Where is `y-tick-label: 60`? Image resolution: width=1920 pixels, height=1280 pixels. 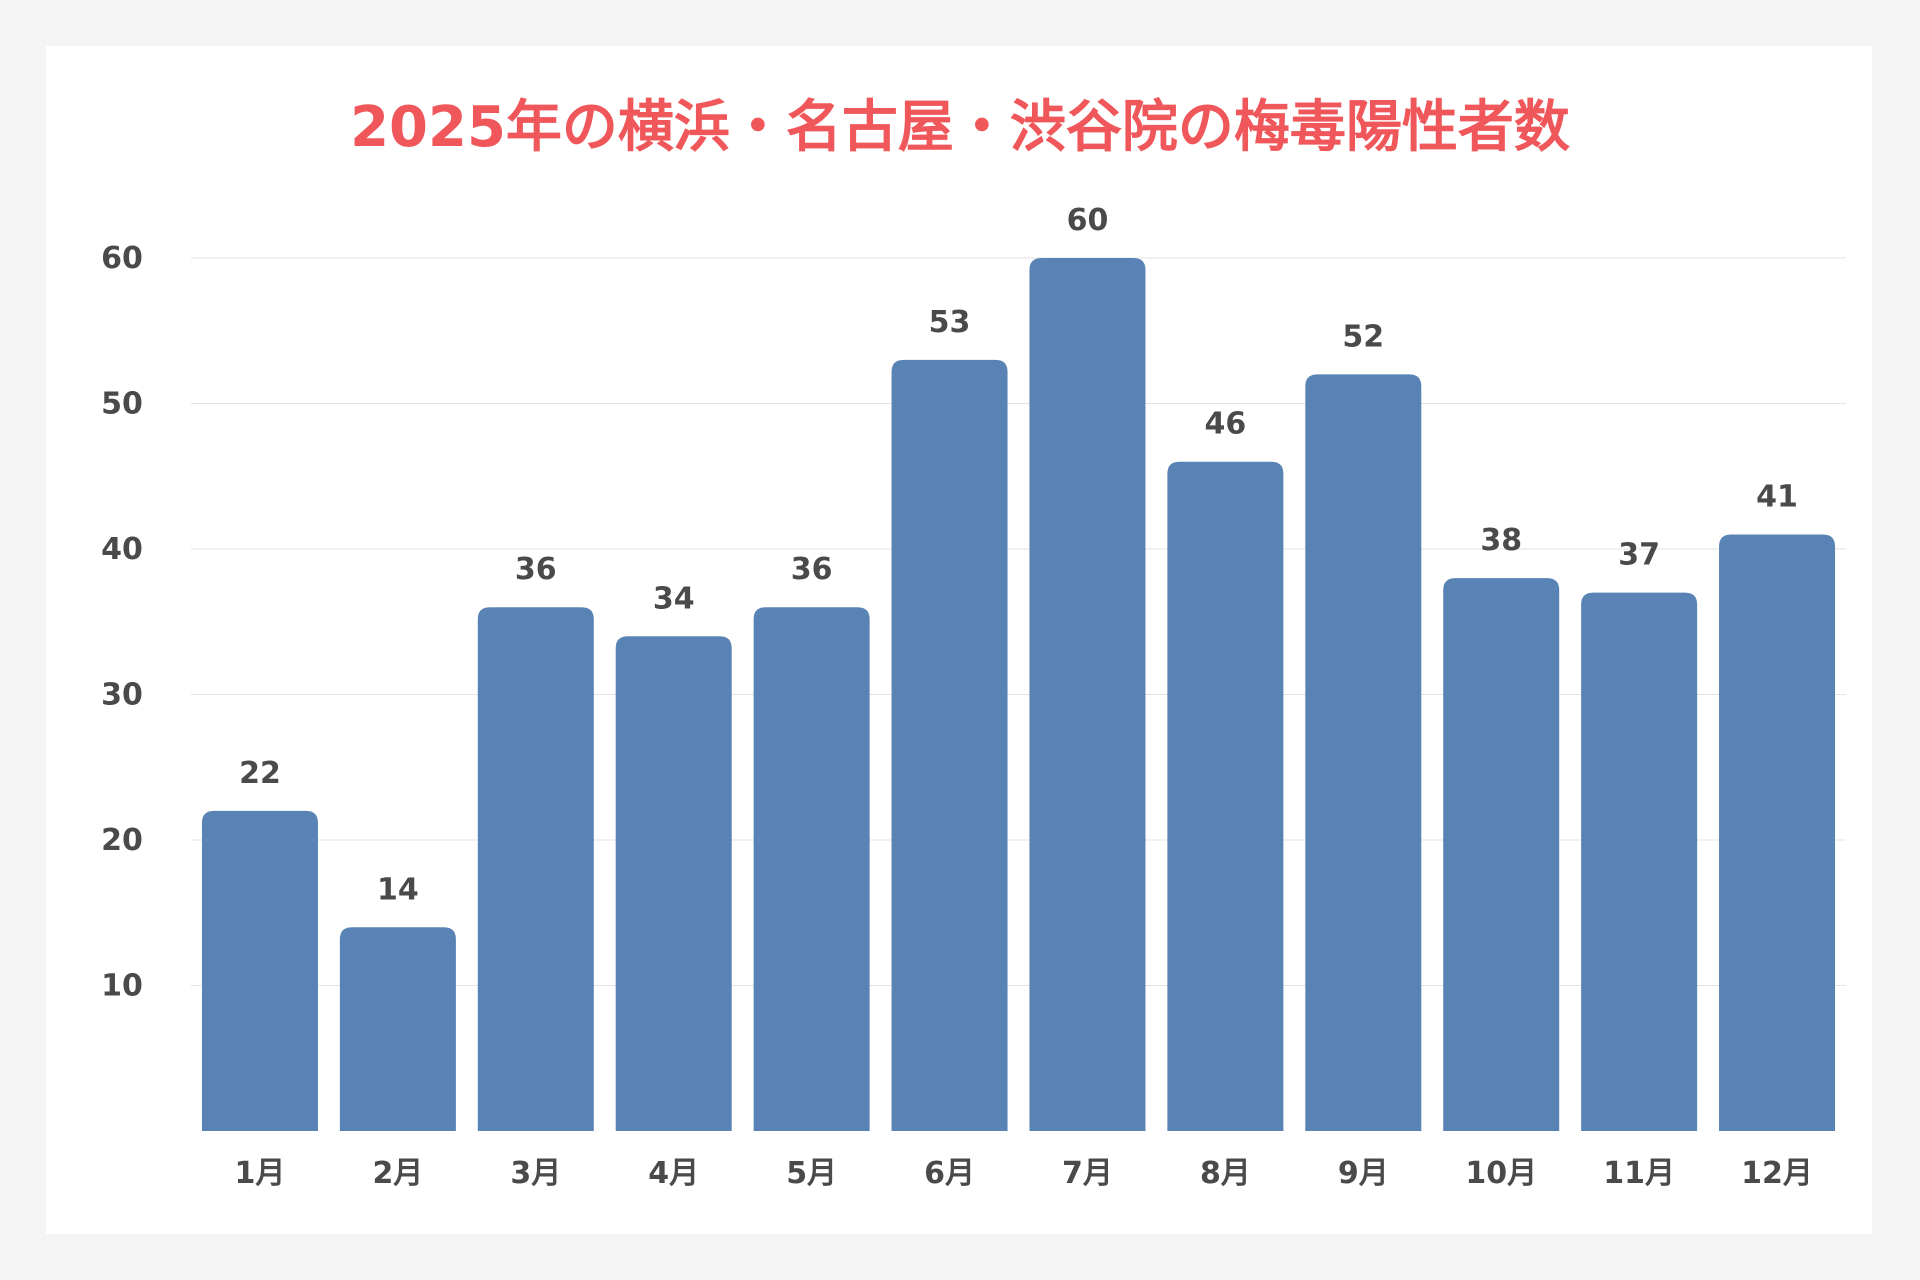
y-tick-label: 60 is located at coordinates (122, 258).